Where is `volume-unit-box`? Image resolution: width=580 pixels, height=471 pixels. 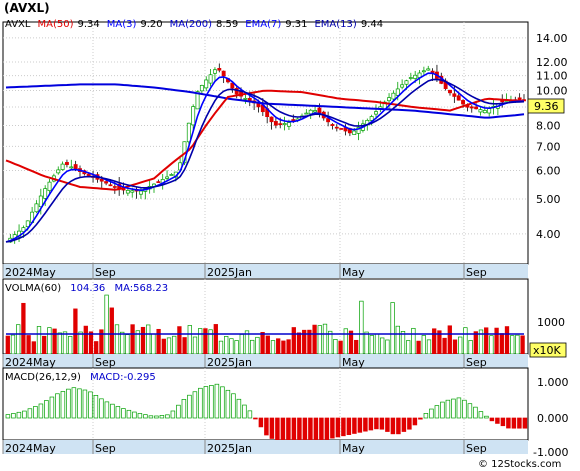 volume-unit-box is located at coordinates (548, 350).